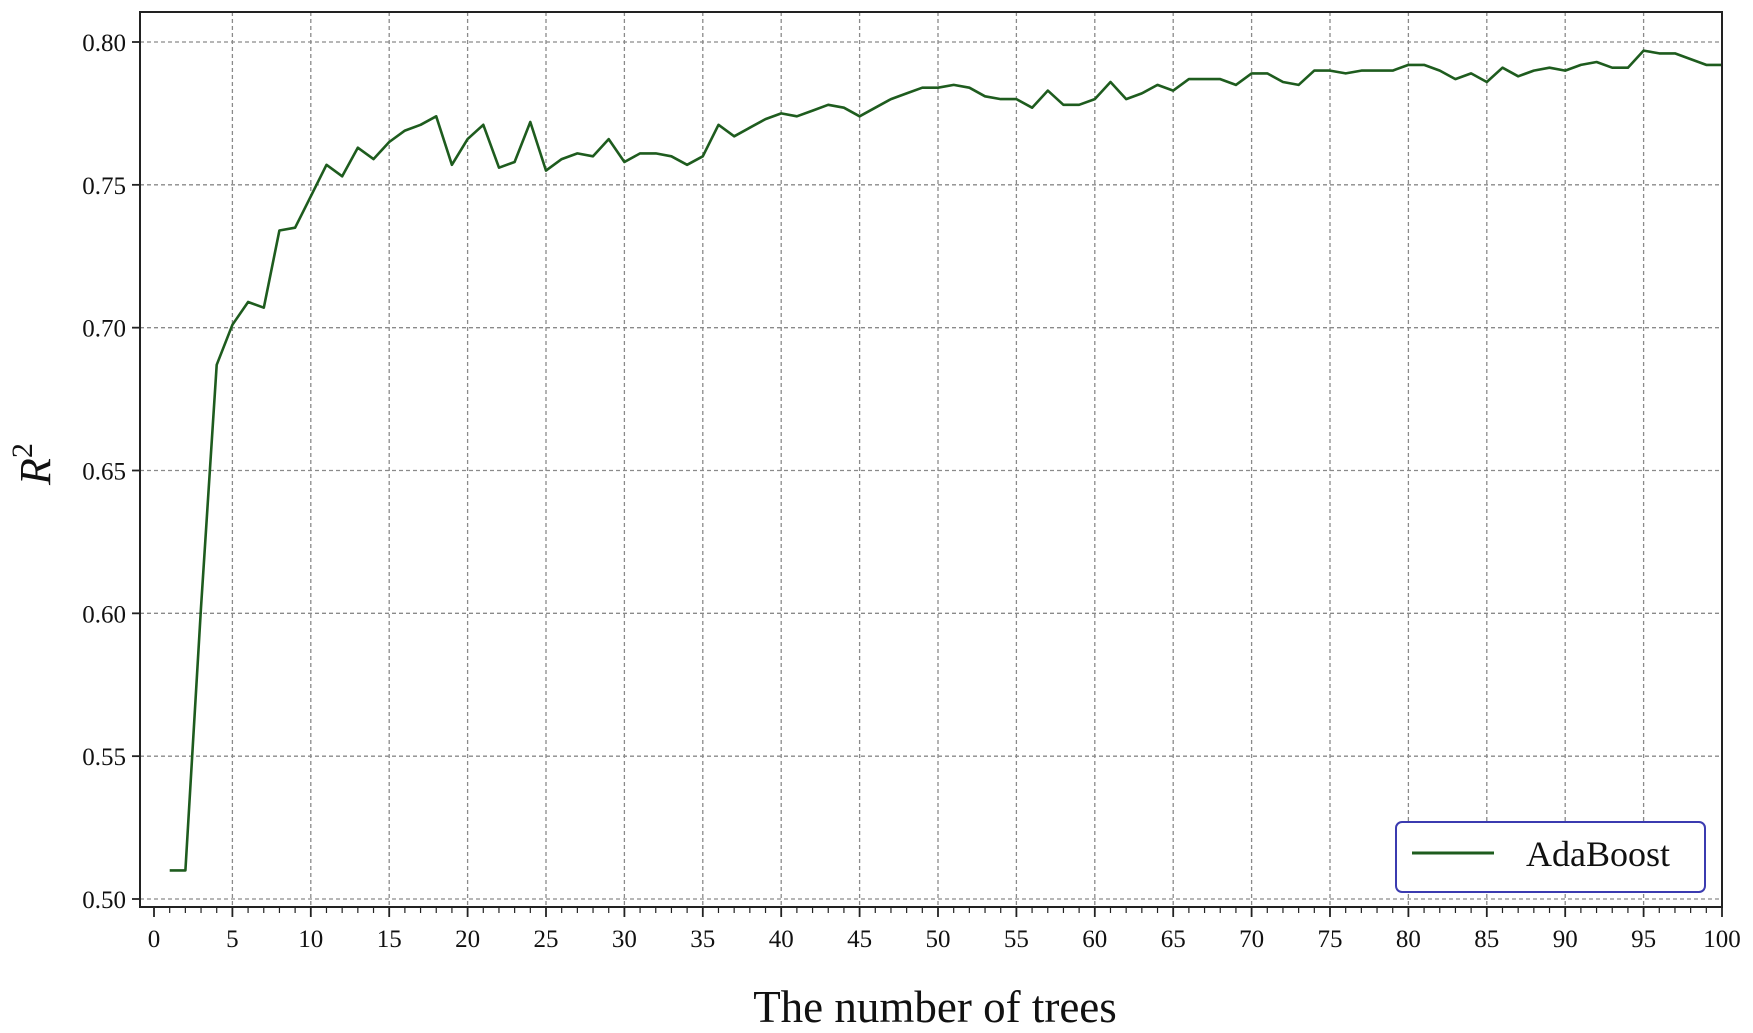 The width and height of the screenshot is (1753, 1033). What do you see at coordinates (1565, 939) in the screenshot?
I see `x-tick-label: 90` at bounding box center [1565, 939].